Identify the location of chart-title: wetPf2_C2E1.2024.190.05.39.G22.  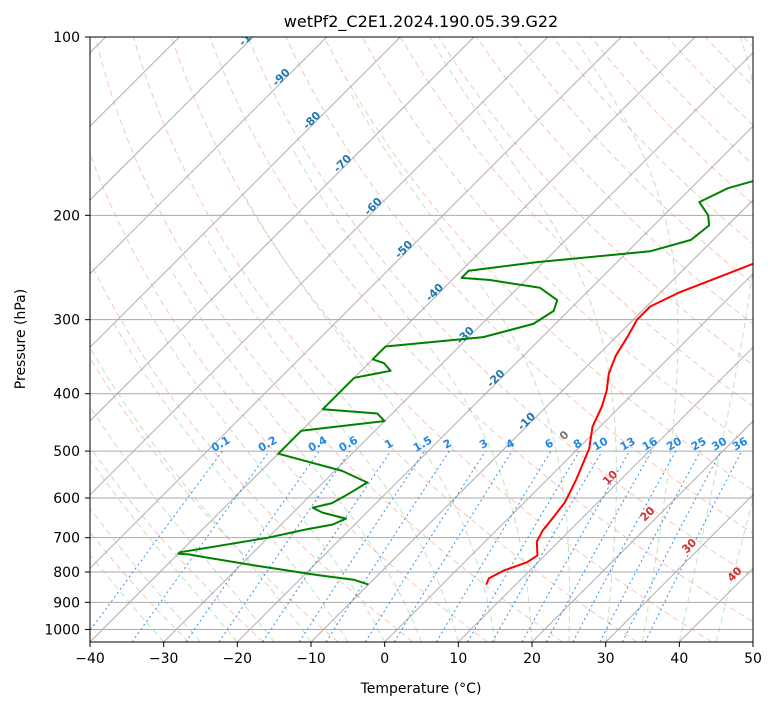
(421, 22).